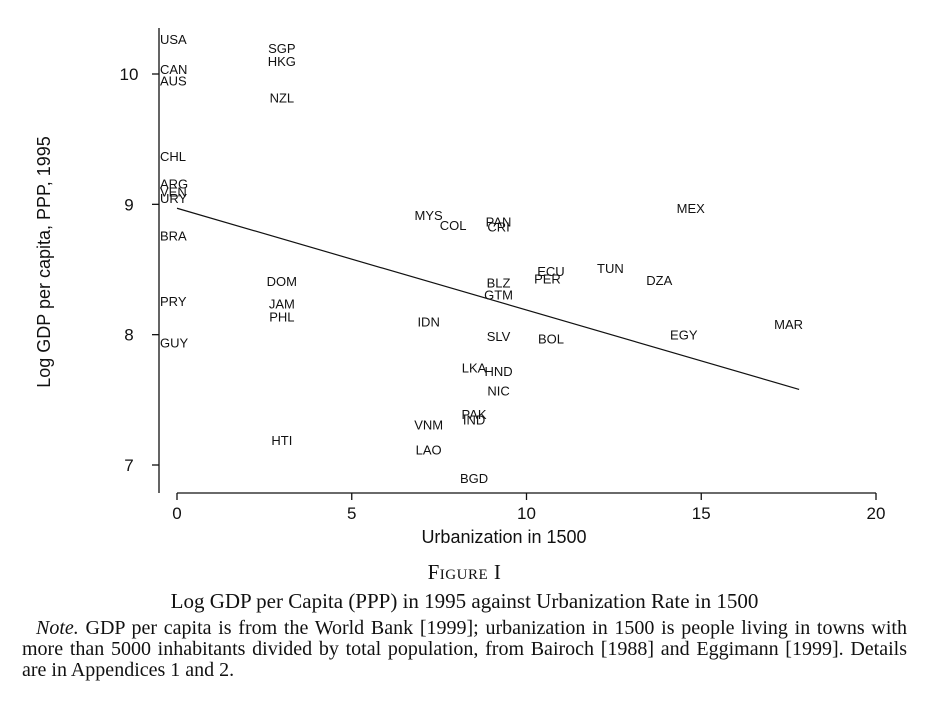  What do you see at coordinates (684, 335) in the screenshot?
I see `point-label: EGY` at bounding box center [684, 335].